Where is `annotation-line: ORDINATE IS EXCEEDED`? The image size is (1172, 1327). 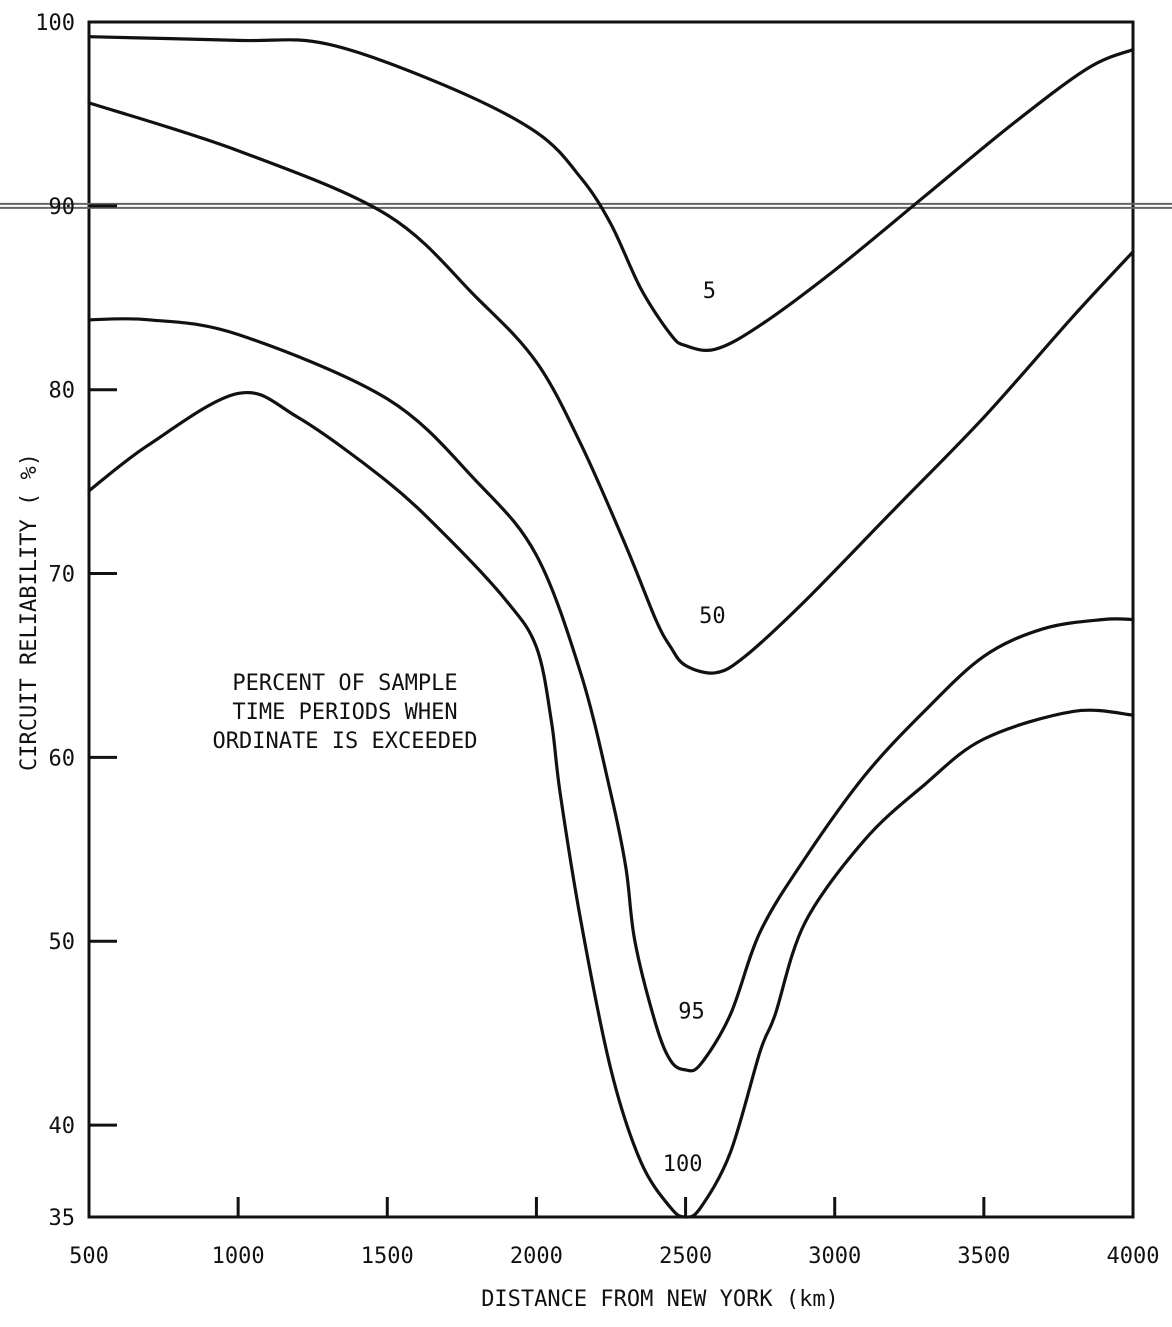
annotation-line: ORDINATE IS EXCEEDED is located at coordinates (345, 741).